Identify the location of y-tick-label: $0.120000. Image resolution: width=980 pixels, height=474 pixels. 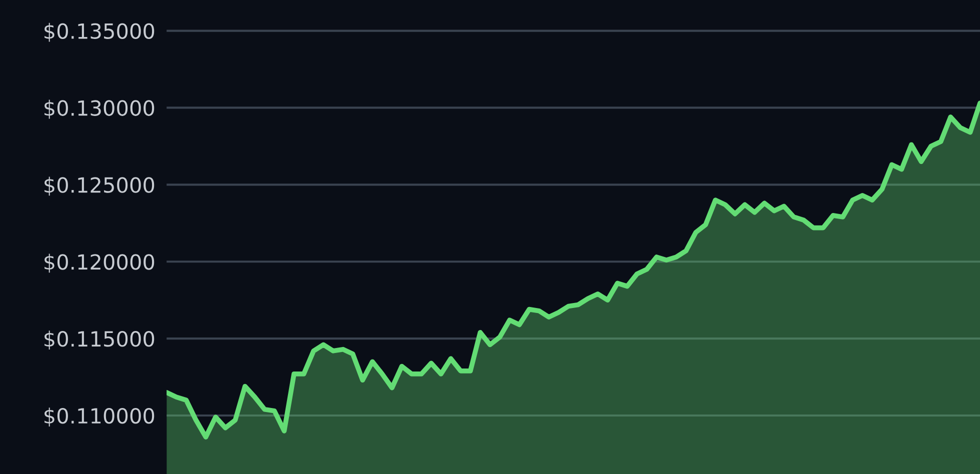
(99, 263).